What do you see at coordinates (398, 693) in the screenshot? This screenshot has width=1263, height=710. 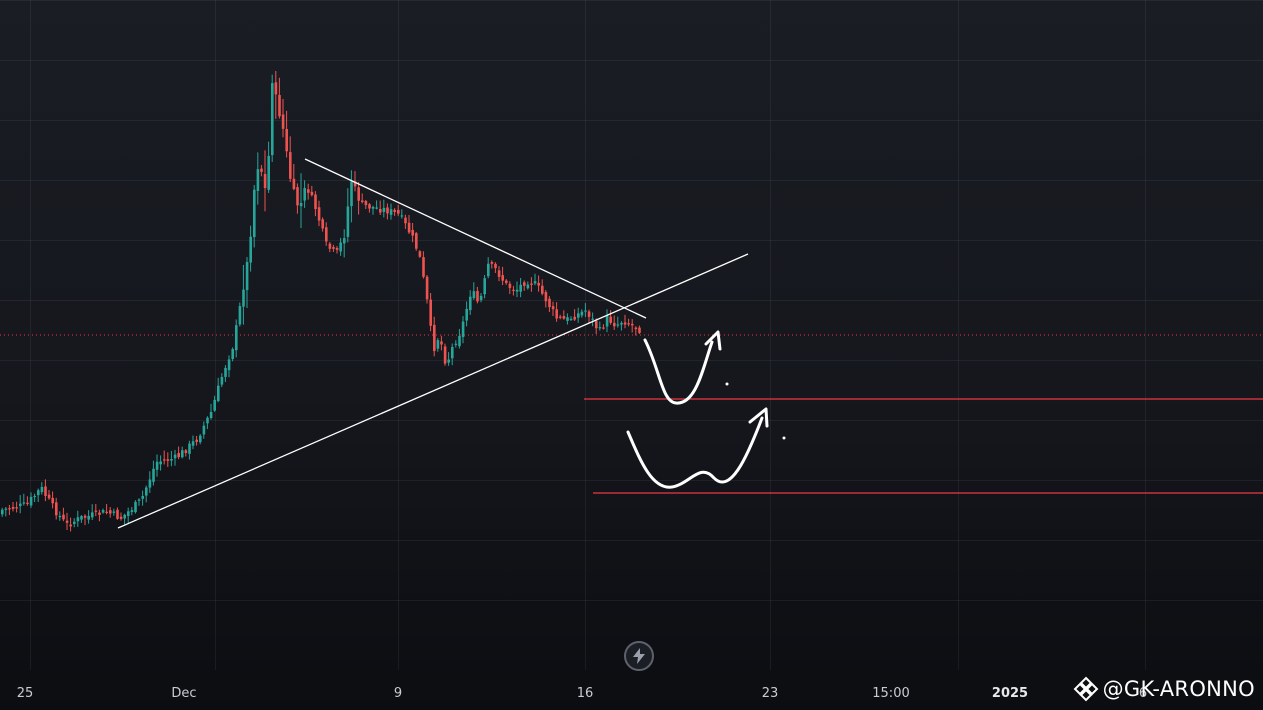 I see `x-tick-label: 9` at bounding box center [398, 693].